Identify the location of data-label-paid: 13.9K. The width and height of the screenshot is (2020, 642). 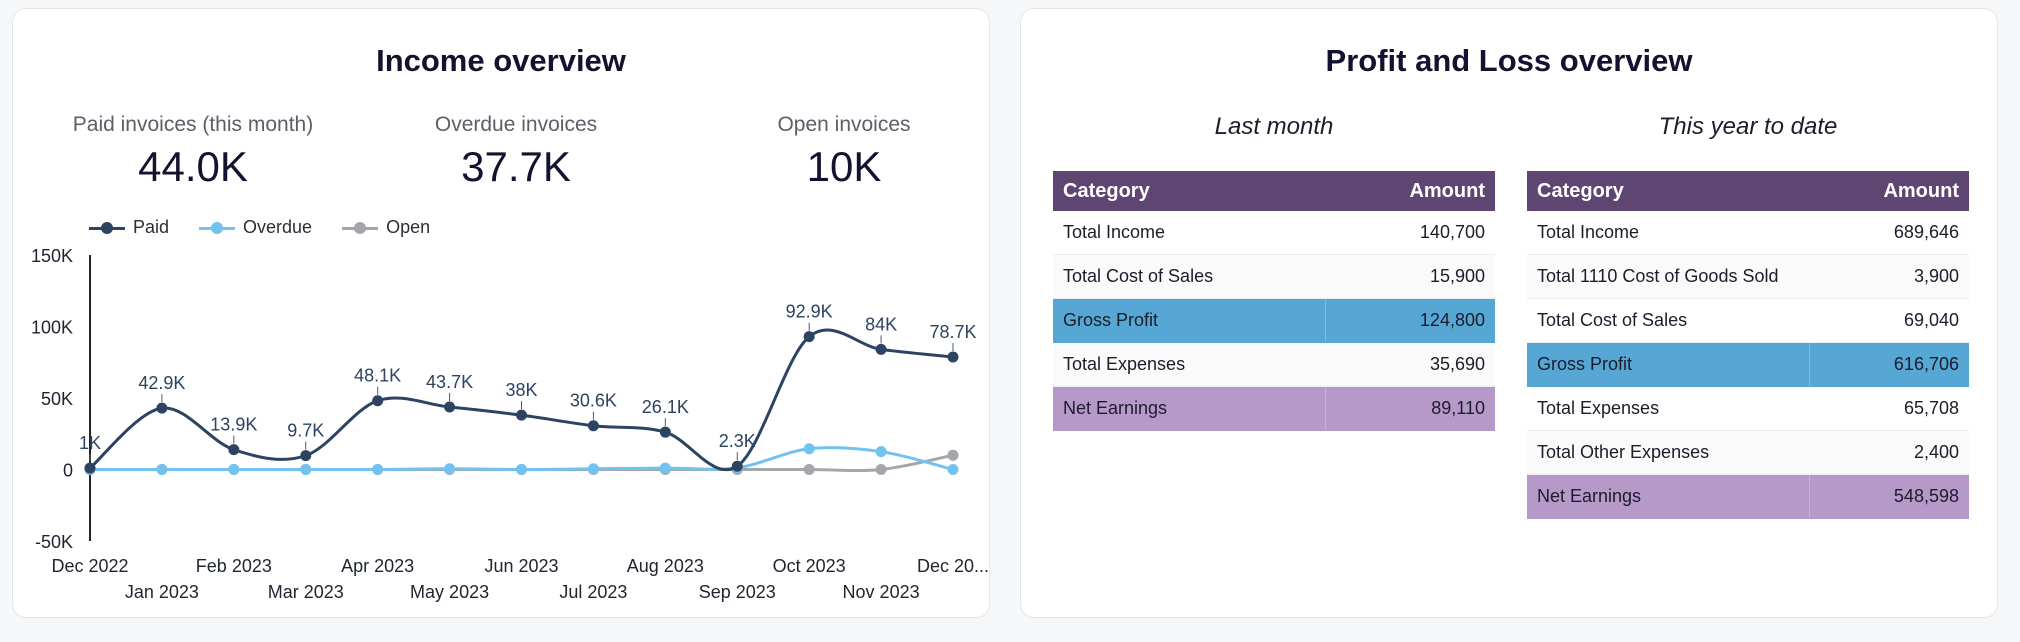
(233, 425).